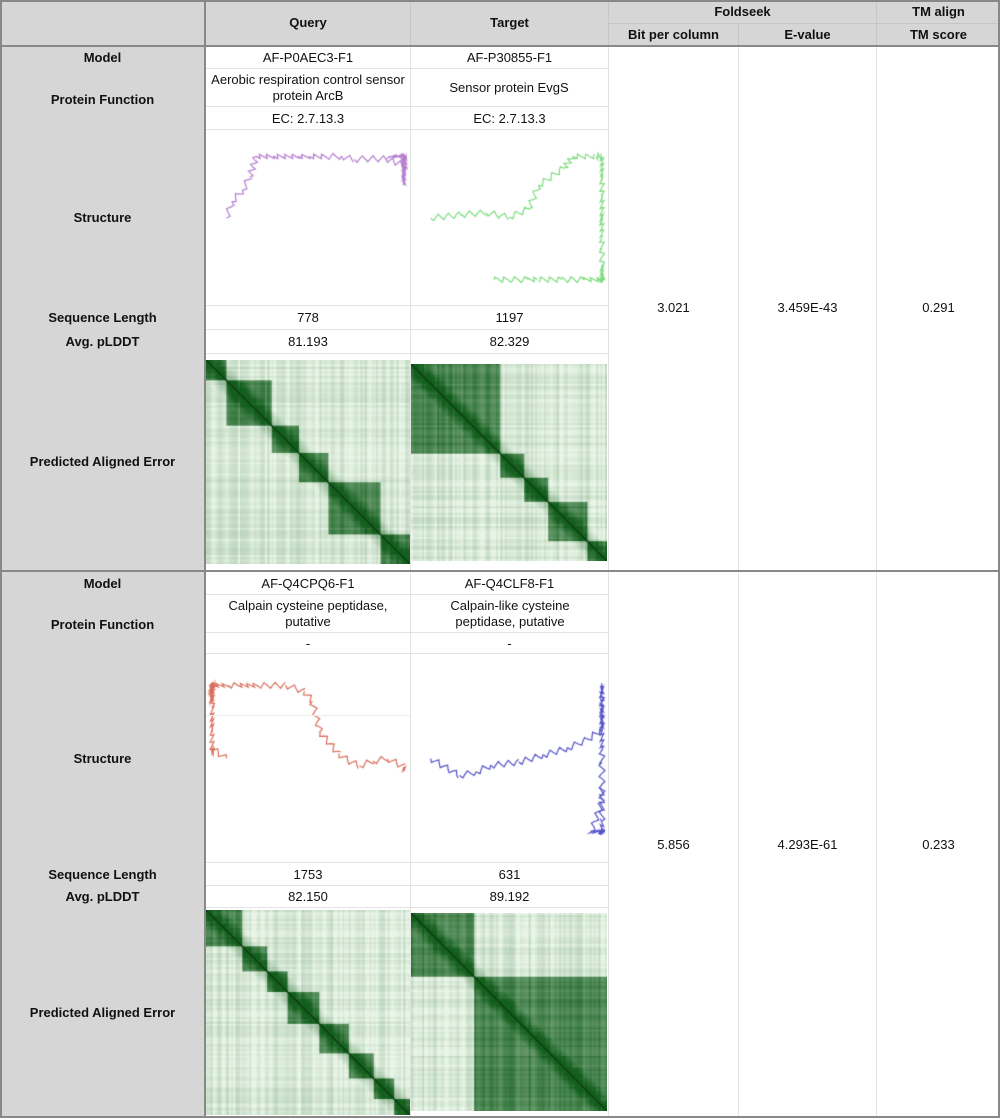 Image resolution: width=1000 pixels, height=1118 pixels. I want to click on query-model-id: AF-Q4CPQ6-F1, so click(308, 583).